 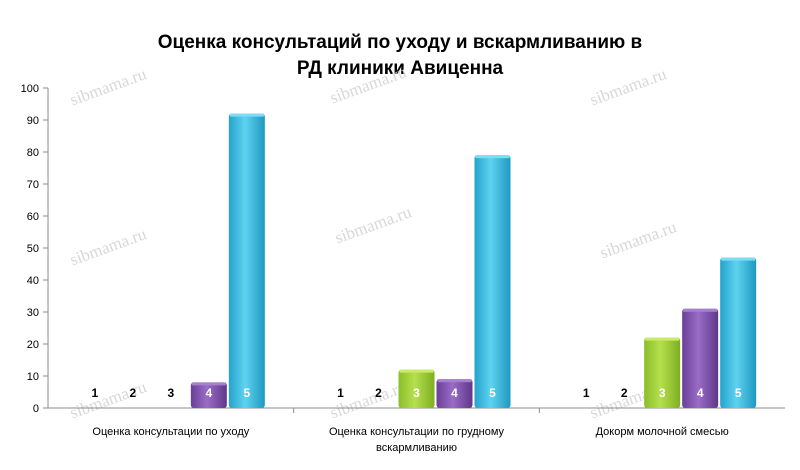 What do you see at coordinates (33, 217) in the screenshot?
I see `y-tick-label: 60` at bounding box center [33, 217].